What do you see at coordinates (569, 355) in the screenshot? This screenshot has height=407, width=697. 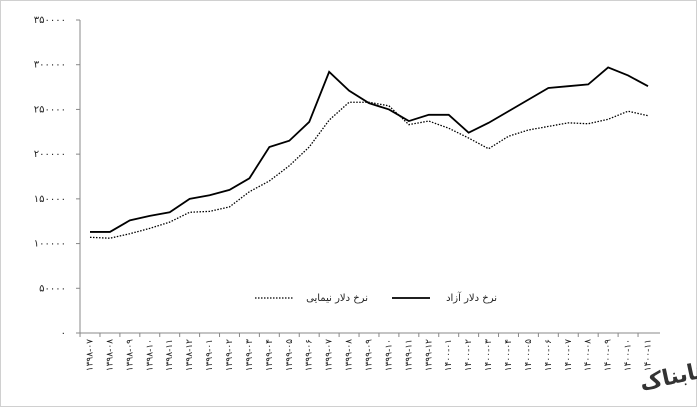 I see `x-tick-label: ۱۴۰۰-۰۷` at bounding box center [569, 355].